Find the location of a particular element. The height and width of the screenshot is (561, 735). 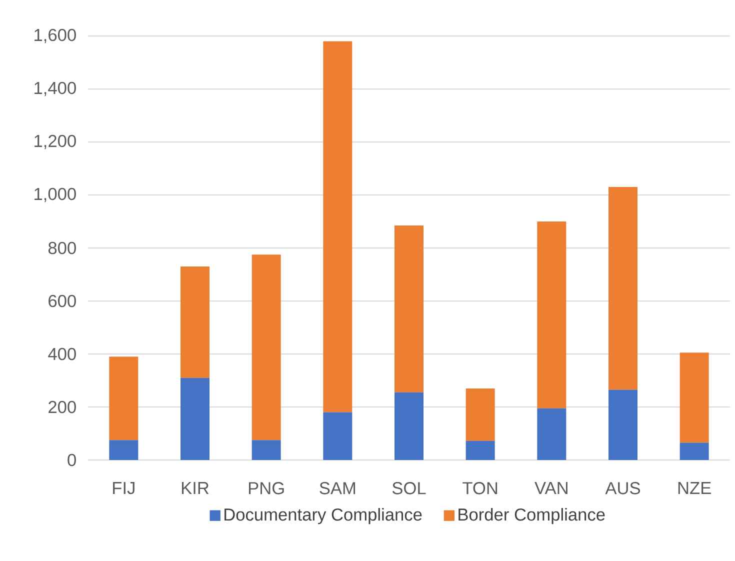

x-tick-label: SAM is located at coordinates (338, 488).